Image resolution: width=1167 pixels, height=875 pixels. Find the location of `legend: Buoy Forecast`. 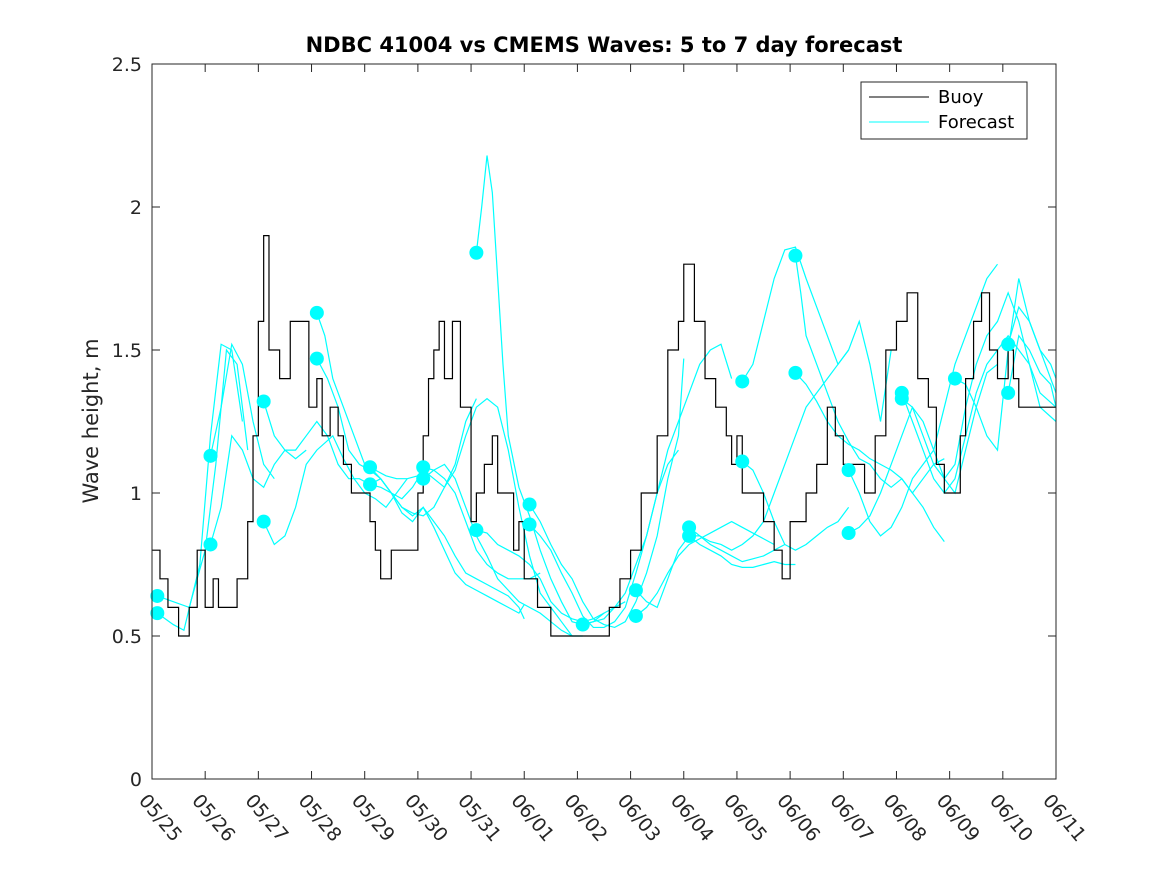

legend: Buoy Forecast is located at coordinates (944, 110).